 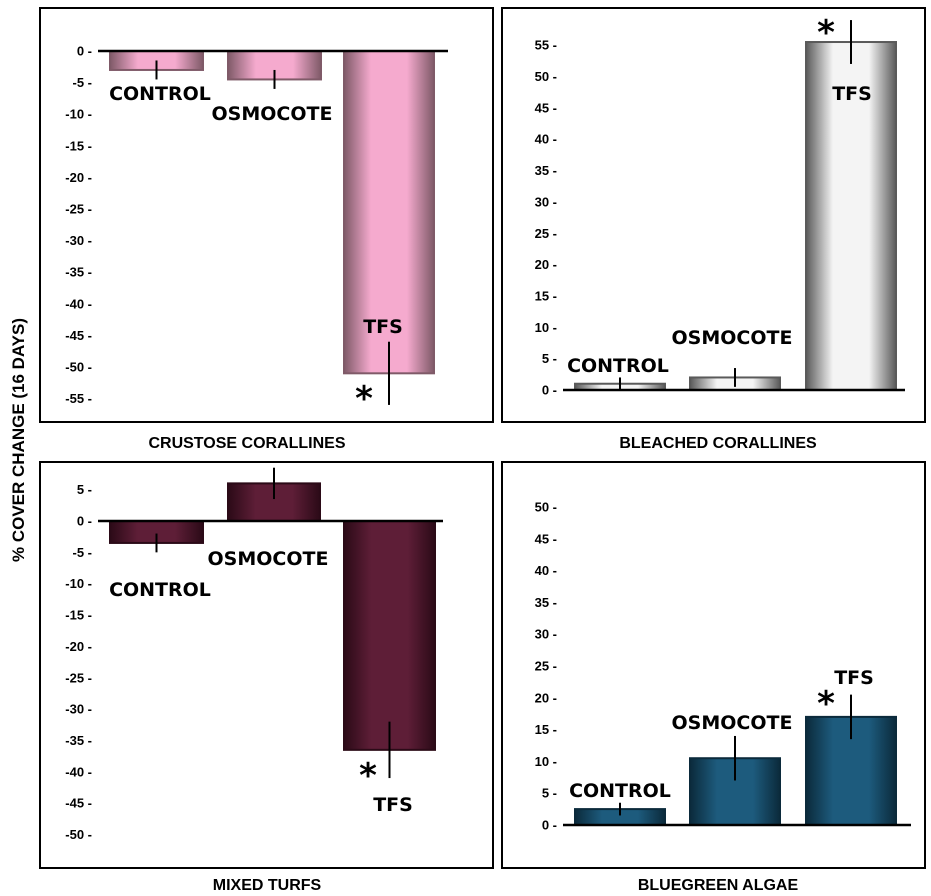 What do you see at coordinates (546, 45) in the screenshot?
I see `y-tick-label: 55 -` at bounding box center [546, 45].